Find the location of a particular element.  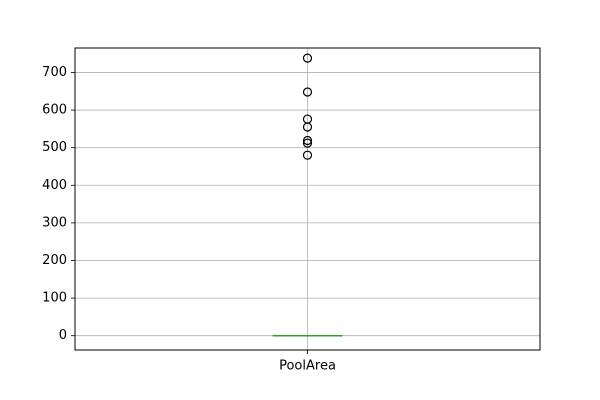

y-tick-label: 400 is located at coordinates (54, 185).